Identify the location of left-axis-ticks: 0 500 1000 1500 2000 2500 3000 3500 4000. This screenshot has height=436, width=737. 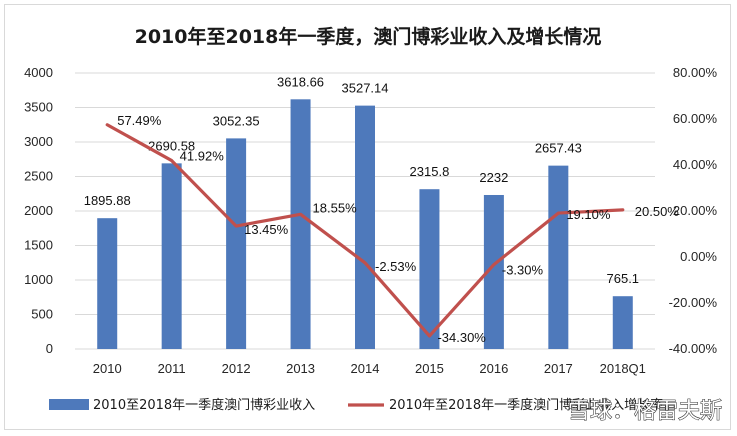
(38, 210).